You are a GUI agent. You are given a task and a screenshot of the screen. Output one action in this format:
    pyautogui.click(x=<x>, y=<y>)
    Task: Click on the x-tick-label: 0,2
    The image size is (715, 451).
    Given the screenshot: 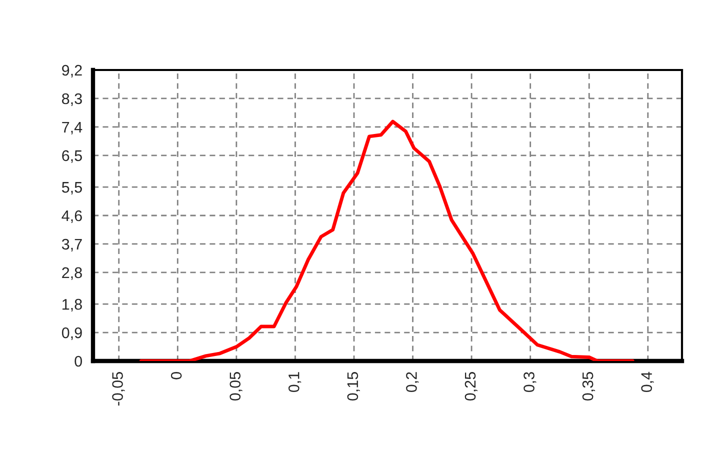 What is the action you would take?
    pyautogui.click(x=412, y=382)
    